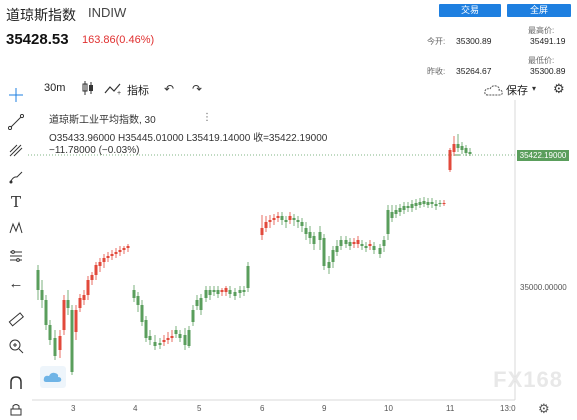  Describe the element at coordinates (88, 88) in the screenshot. I see `candle-type-icon` at that location.